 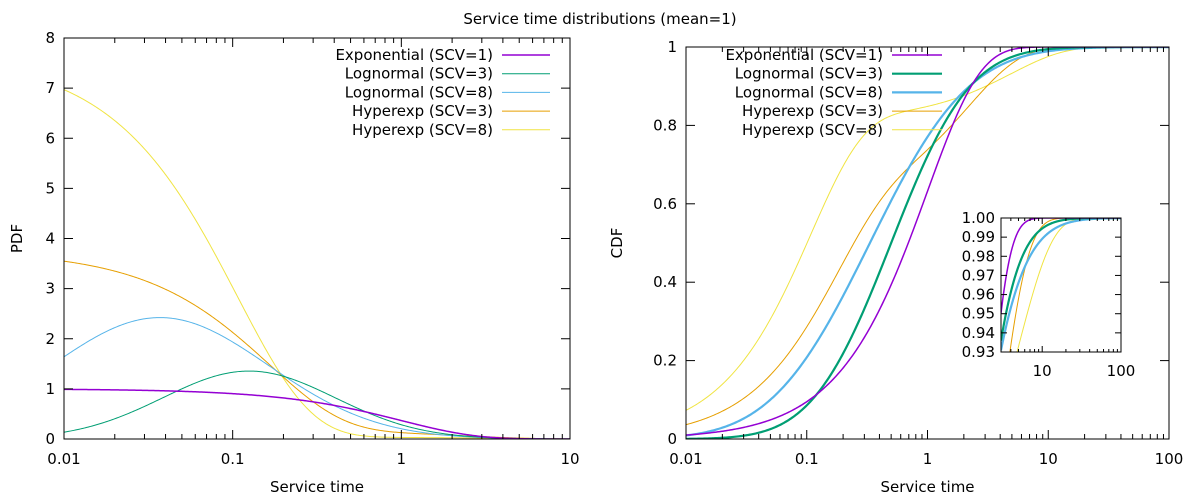 What do you see at coordinates (50, 339) in the screenshot?
I see `y-tick-label: 2` at bounding box center [50, 339].